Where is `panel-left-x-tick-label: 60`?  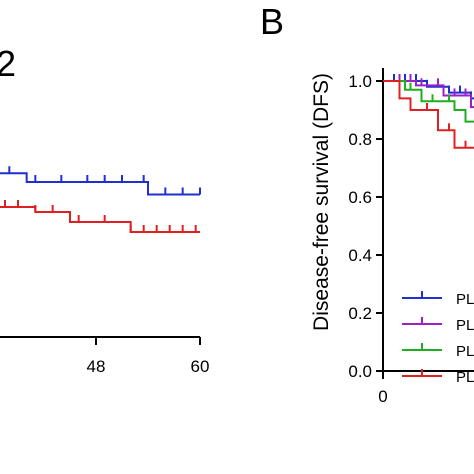
panel-left-x-tick-label: 60 is located at coordinates (200, 366).